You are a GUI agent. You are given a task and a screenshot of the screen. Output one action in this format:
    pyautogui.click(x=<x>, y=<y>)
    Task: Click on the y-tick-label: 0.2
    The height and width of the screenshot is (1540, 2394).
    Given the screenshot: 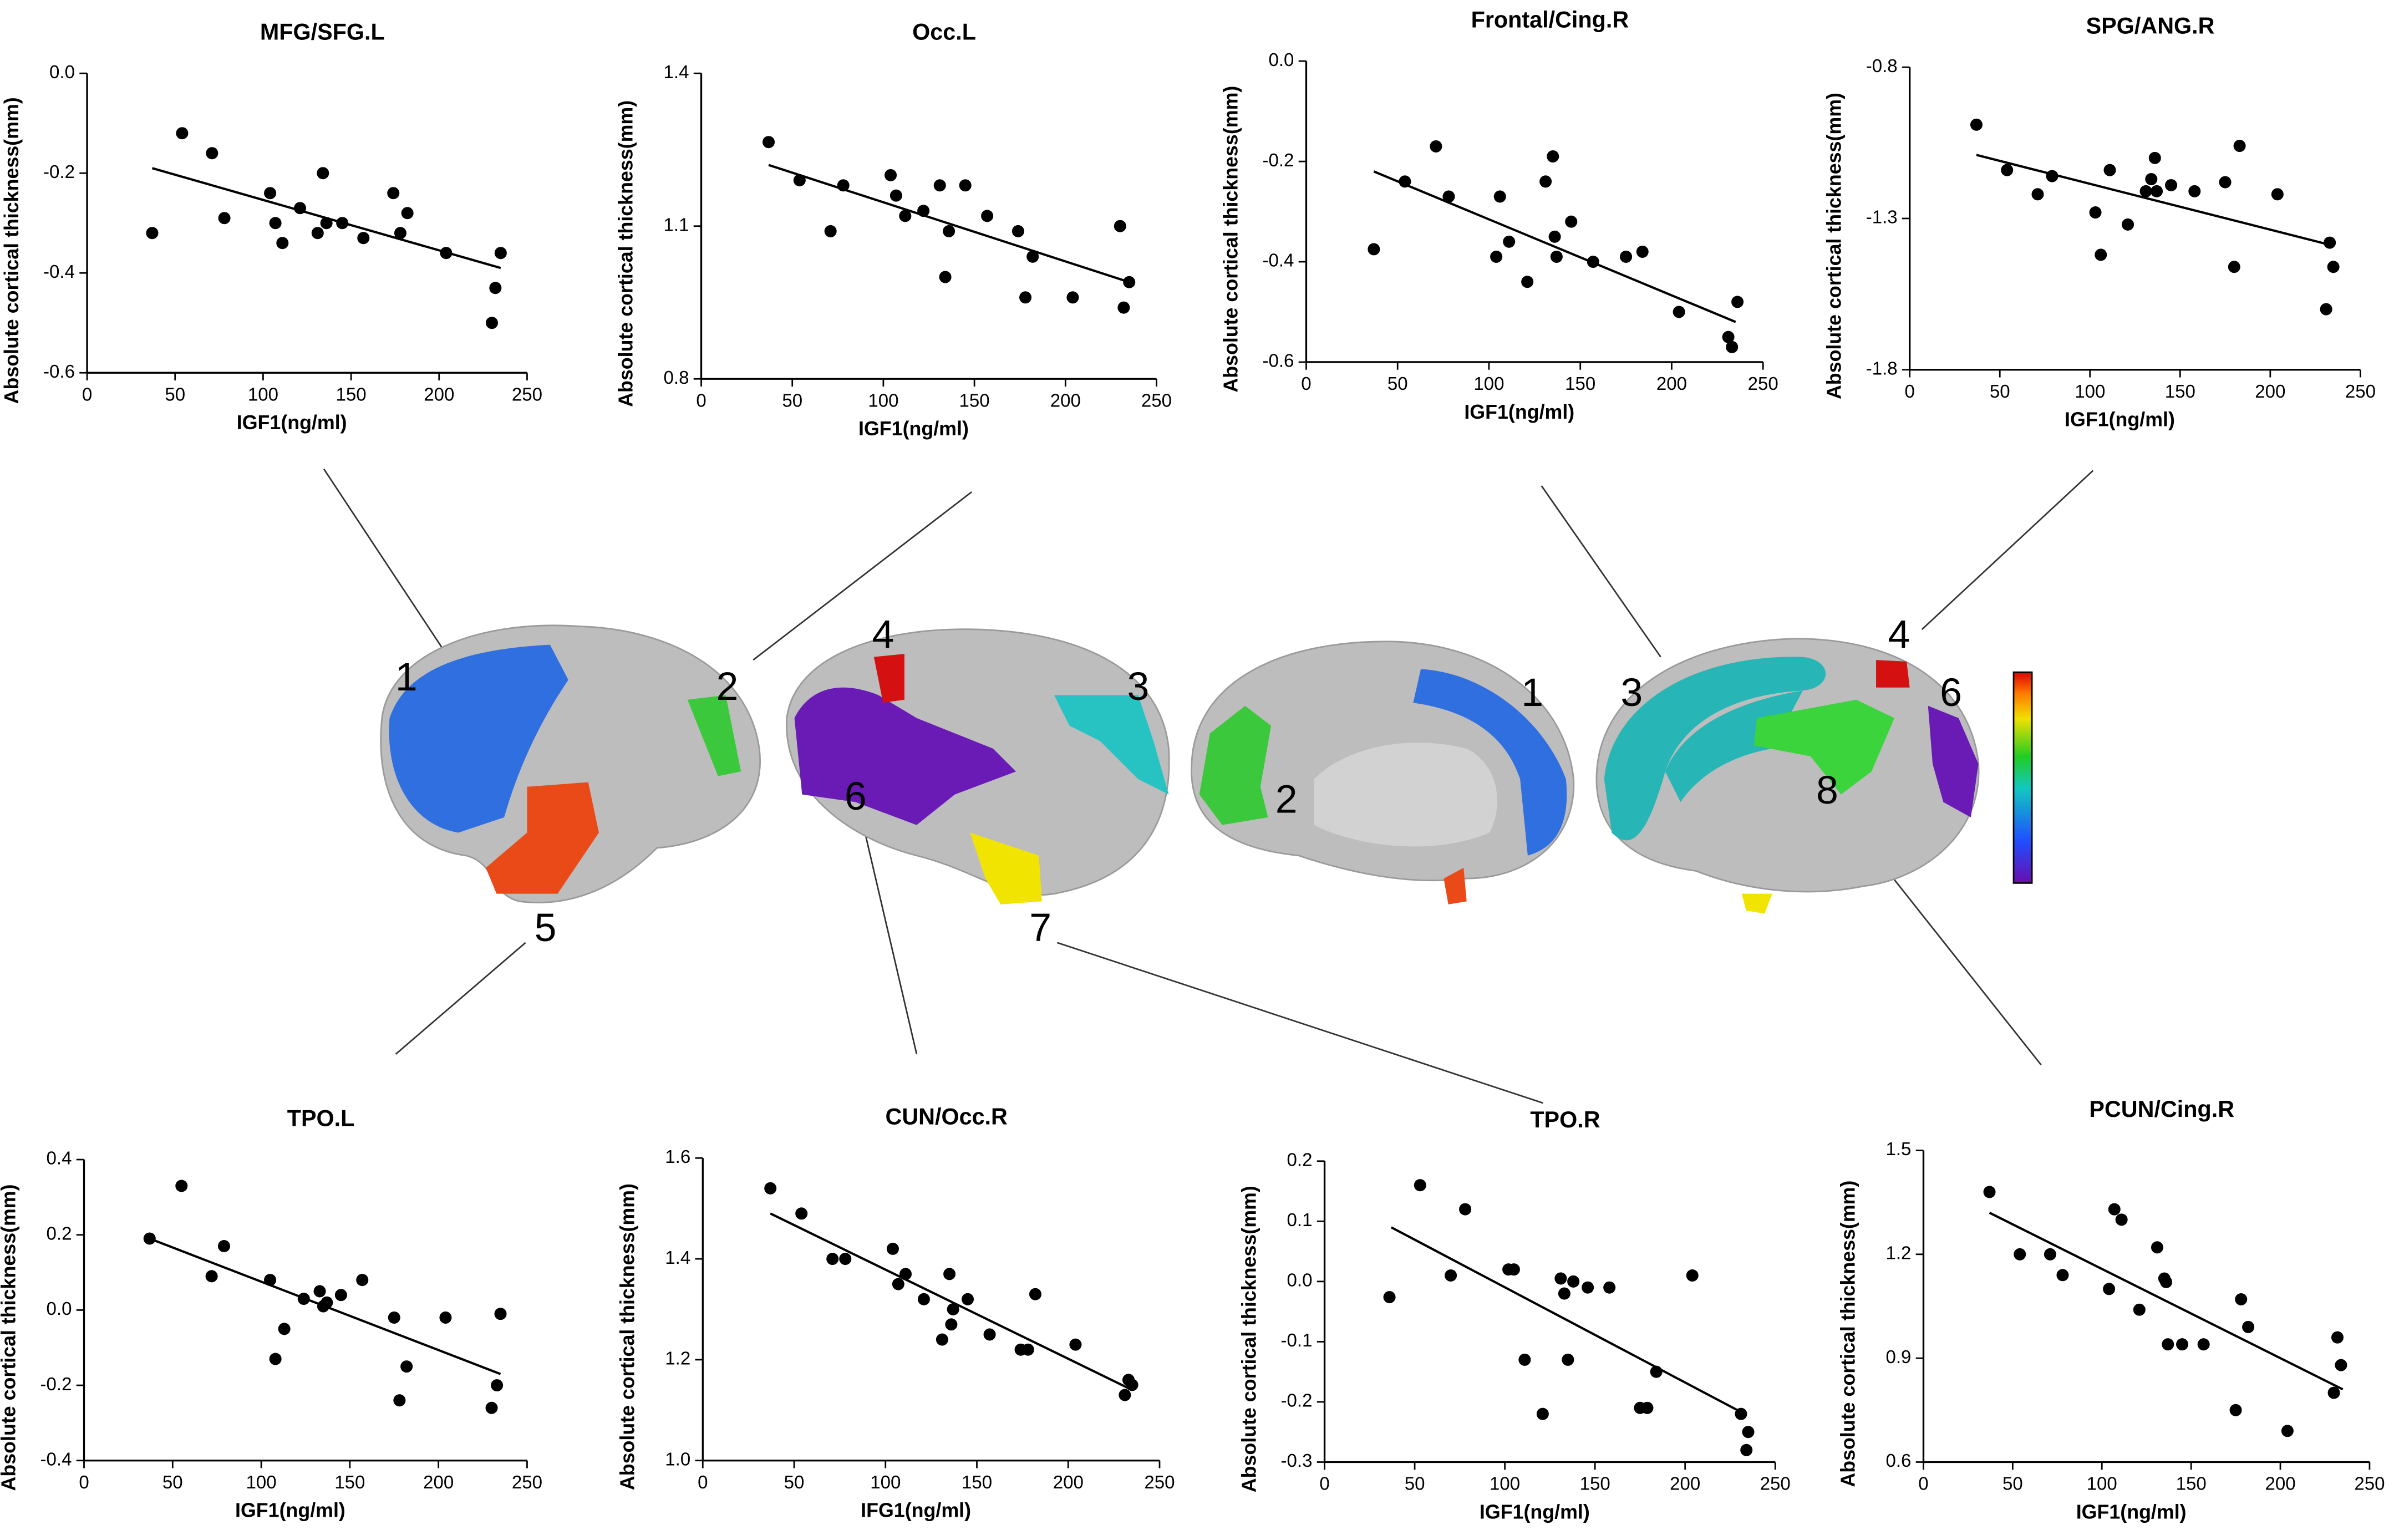 What is the action you would take?
    pyautogui.click(x=59, y=1233)
    